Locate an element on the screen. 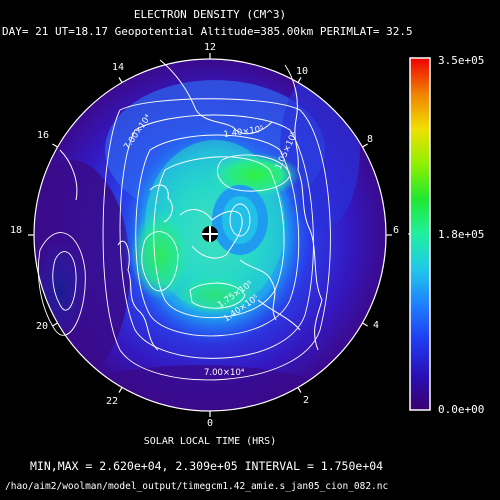 This screenshot has width=500, height=500. hour-label-14: 14 is located at coordinates (118, 67).